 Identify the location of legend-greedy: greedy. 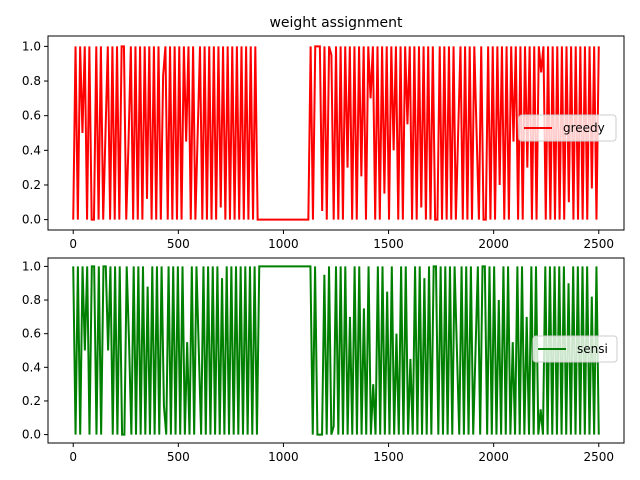
(567, 128).